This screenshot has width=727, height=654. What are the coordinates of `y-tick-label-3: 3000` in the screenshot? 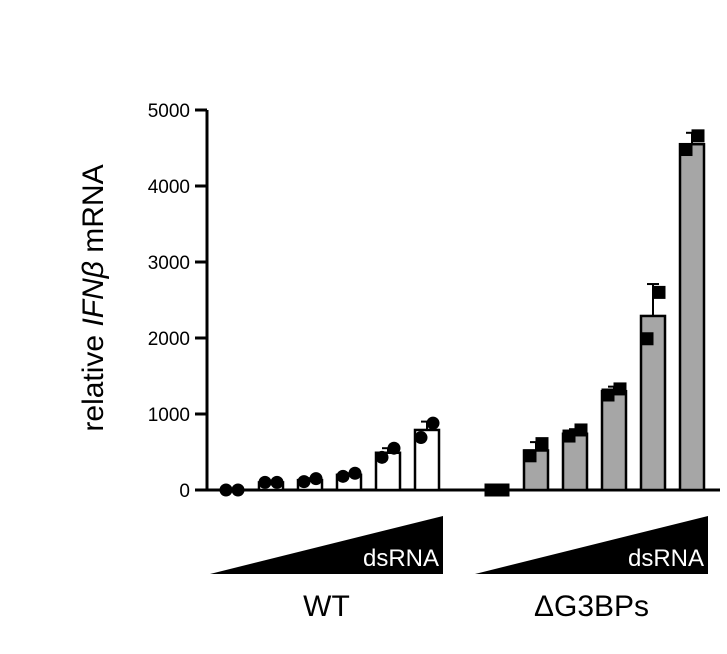 It's located at (169, 263).